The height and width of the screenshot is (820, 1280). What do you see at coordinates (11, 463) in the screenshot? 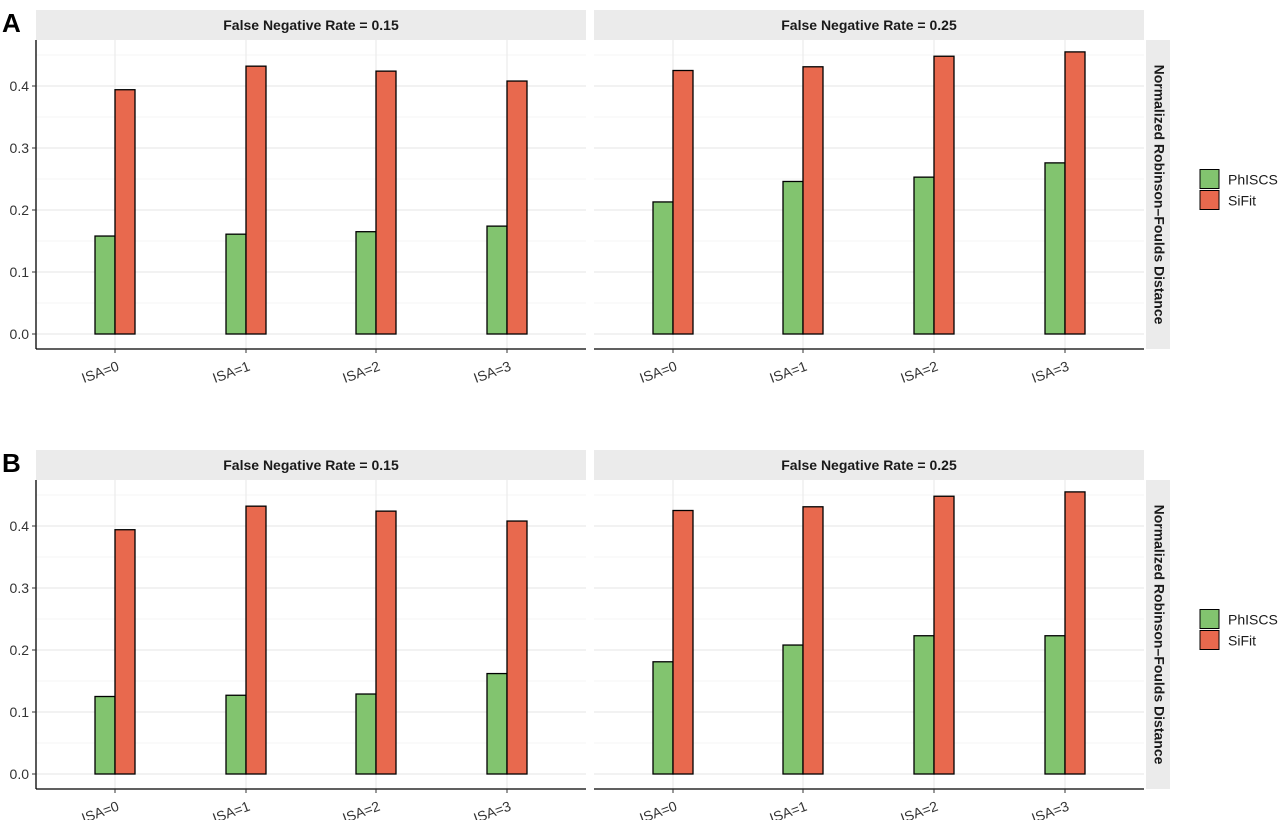
I see `panel-letter: B` at bounding box center [11, 463].